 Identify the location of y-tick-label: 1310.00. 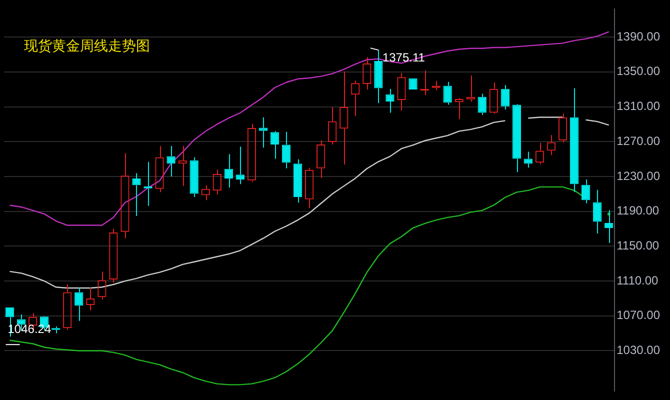
(638, 106).